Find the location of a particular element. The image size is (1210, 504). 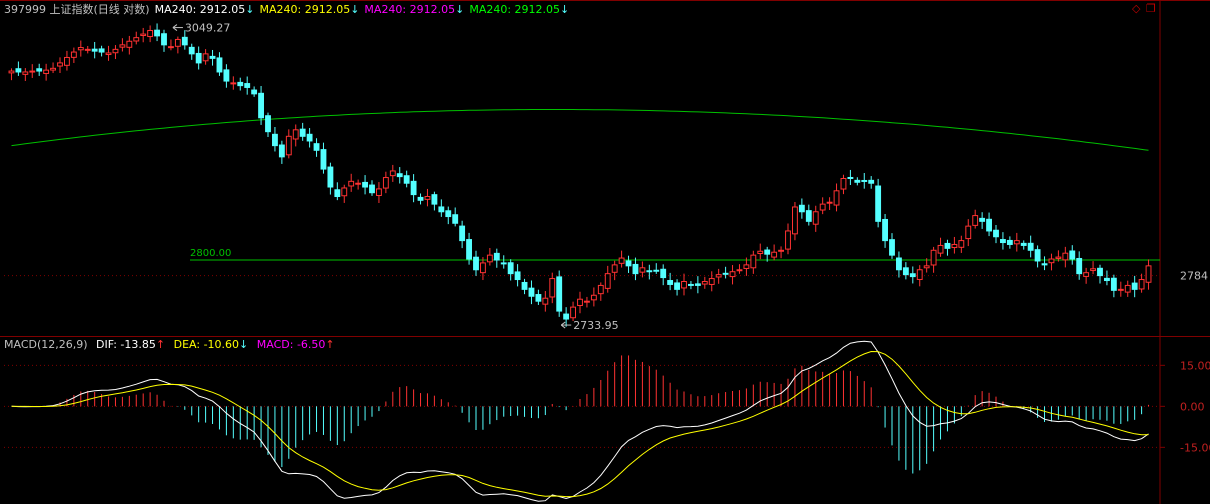

ma240-legend-3: MA240: 2912.05↓ is located at coordinates (519, 9).